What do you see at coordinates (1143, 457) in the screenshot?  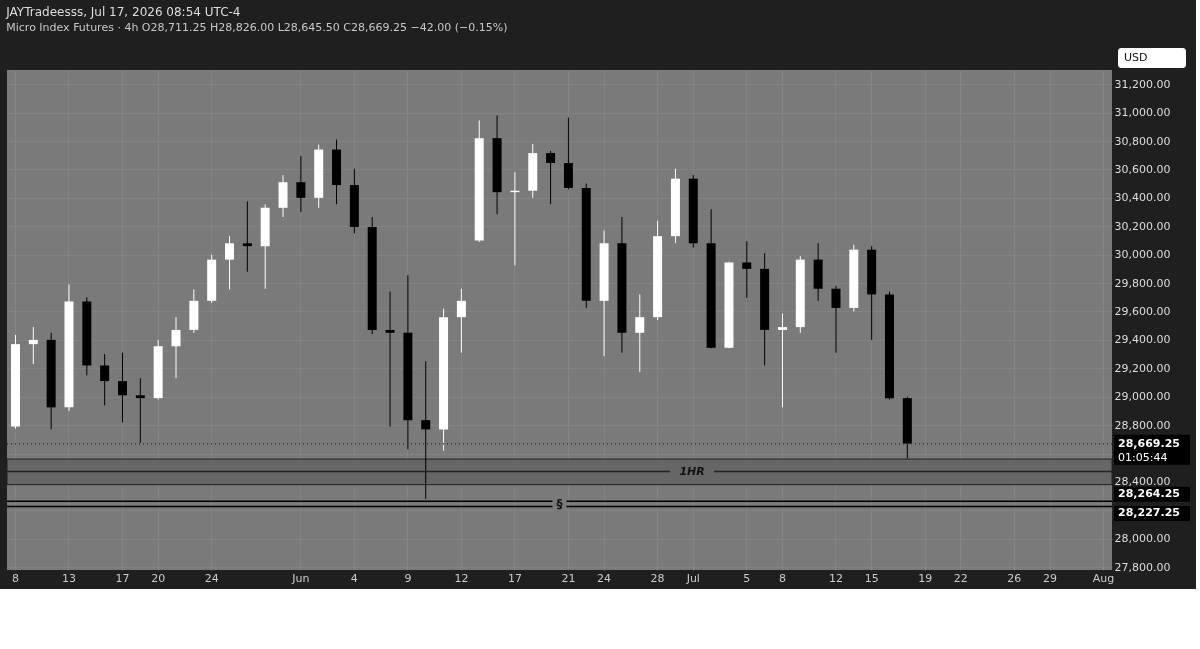 I see `text: 01:05:44` at bounding box center [1143, 457].